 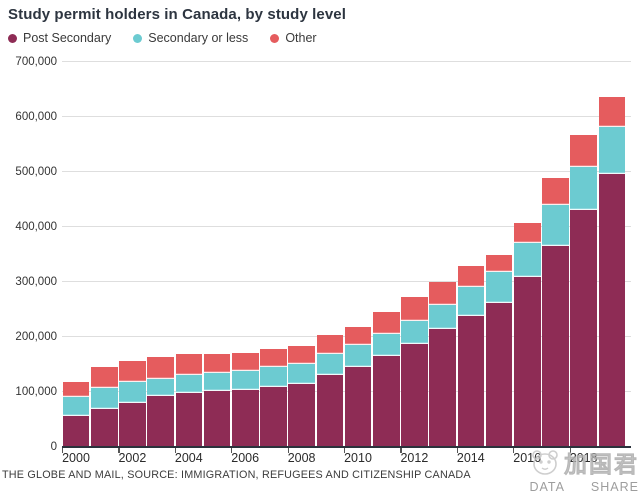 What do you see at coordinates (583, 188) in the screenshot?
I see `bar-segment-secondary-or-less-2018` at bounding box center [583, 188].